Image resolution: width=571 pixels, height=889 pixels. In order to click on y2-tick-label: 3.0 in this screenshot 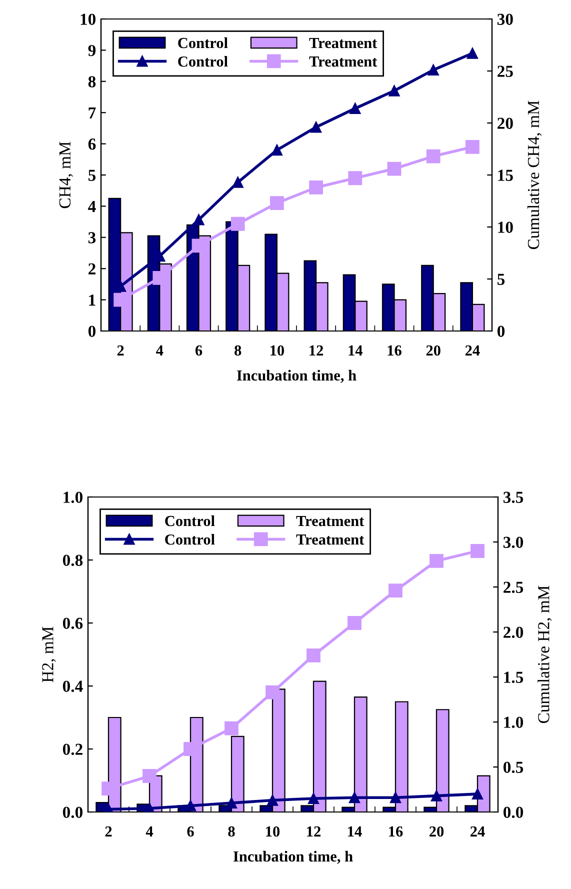, I will do `click(513, 542)`.